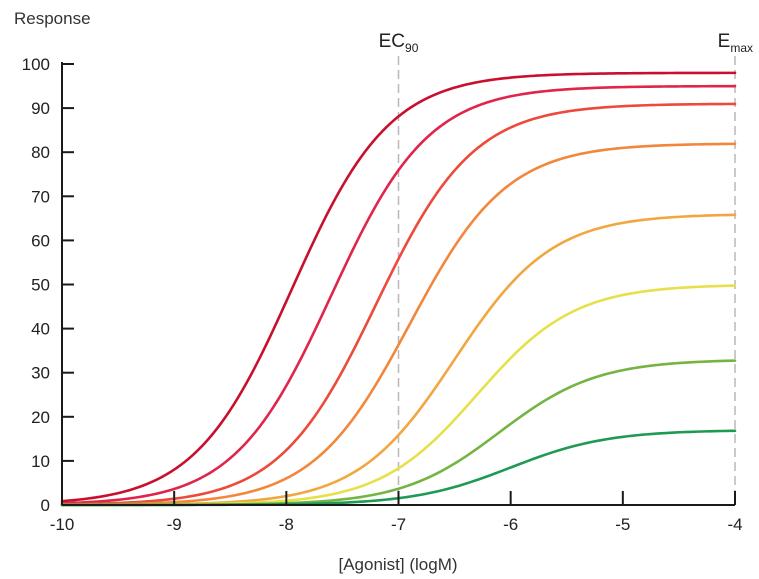 The image size is (759, 579). I want to click on y-tick-label: 100, so click(36, 64).